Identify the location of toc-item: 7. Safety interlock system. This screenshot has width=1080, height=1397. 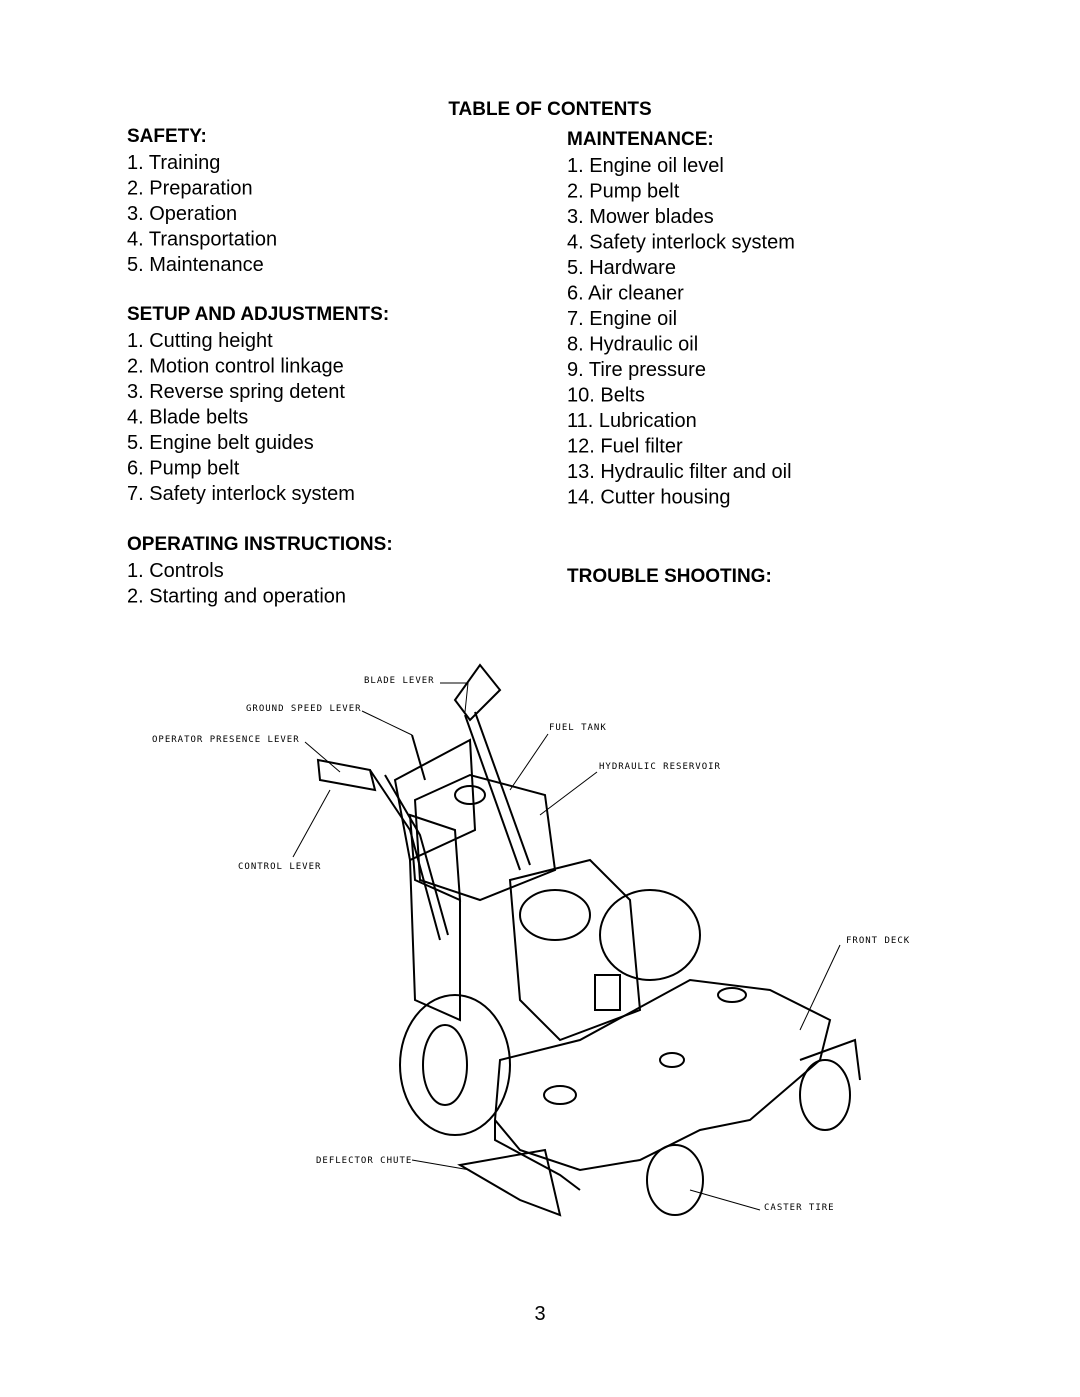
(241, 494).